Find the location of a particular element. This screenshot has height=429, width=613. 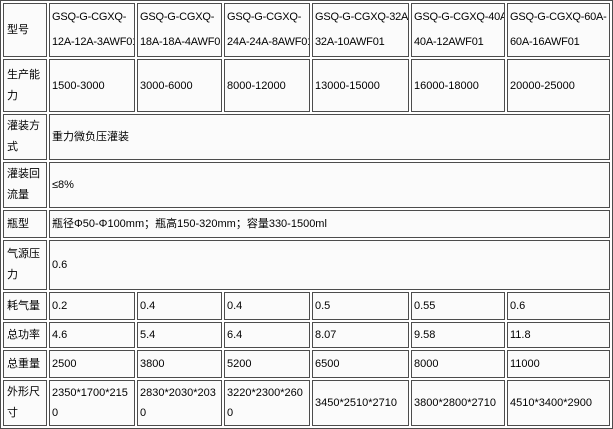

cell-model-5: GSQ-G-CGXQ-40A- 40A-12AWF01 is located at coordinates (458, 30).